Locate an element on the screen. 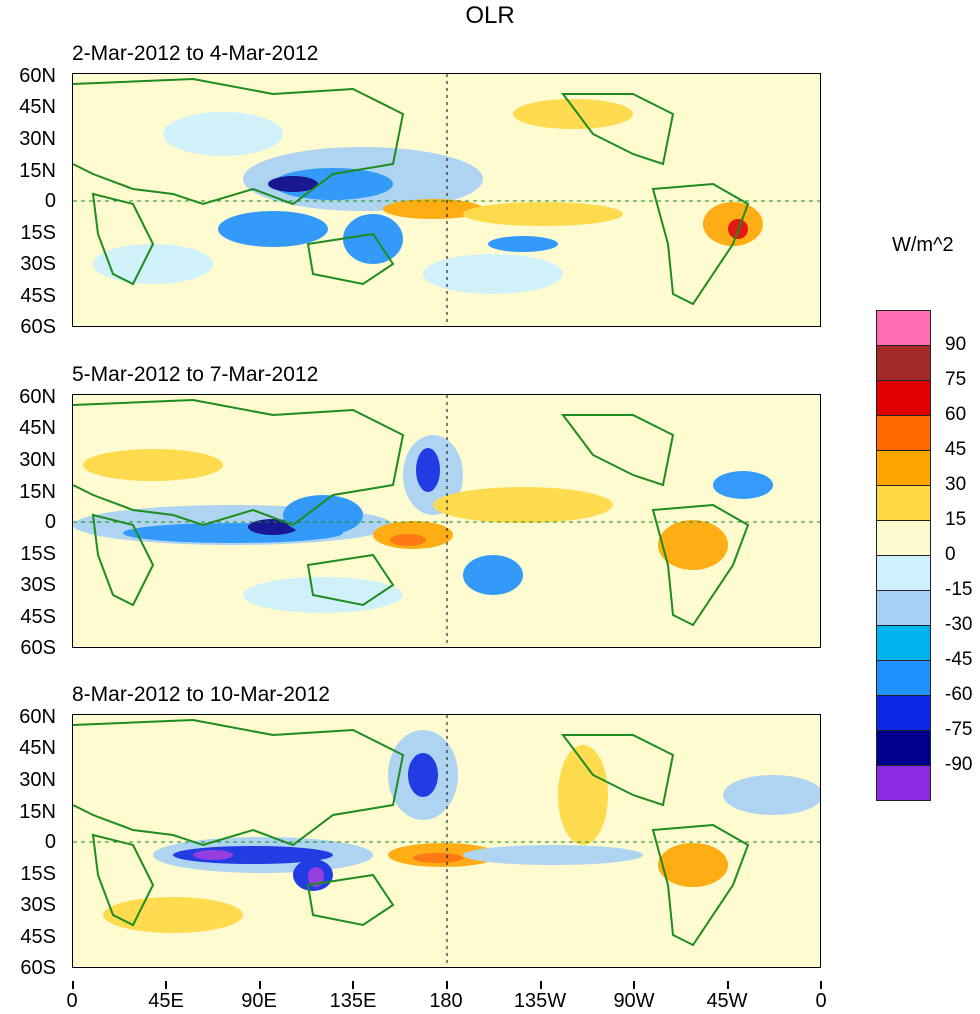  colorbar-label: -60 is located at coordinates (959, 694).